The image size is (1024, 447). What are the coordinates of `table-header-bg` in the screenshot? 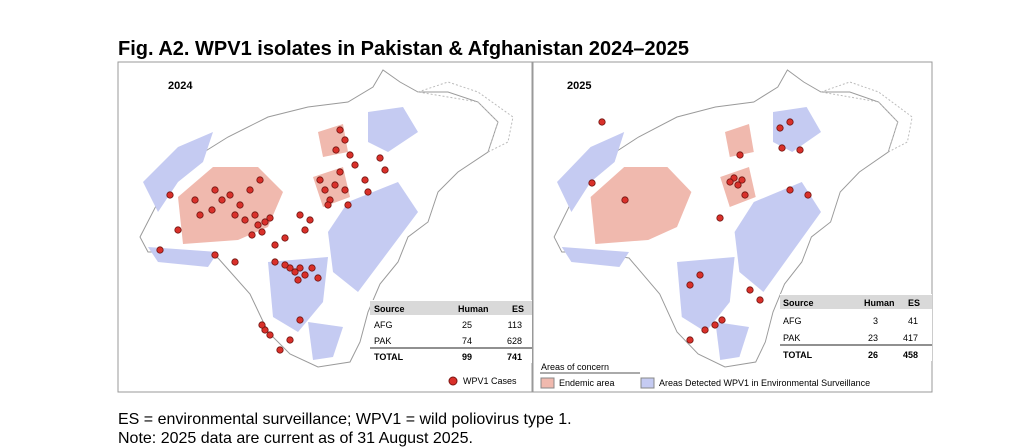 It's located at (451, 308).